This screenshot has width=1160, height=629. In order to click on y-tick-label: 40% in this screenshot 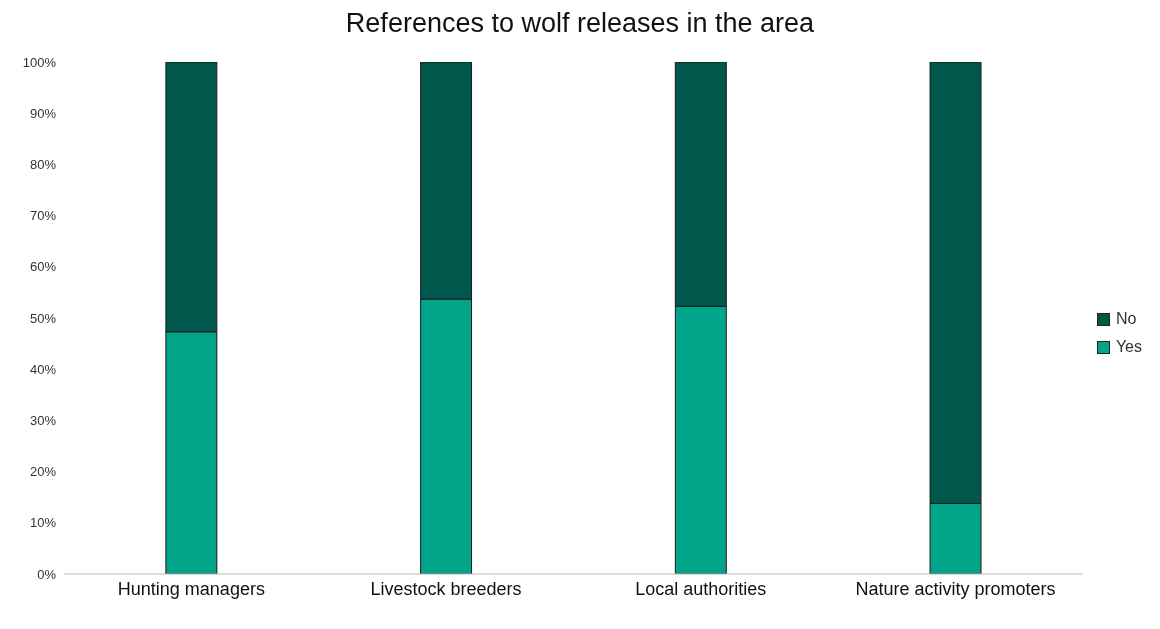, I will do `click(43, 369)`.